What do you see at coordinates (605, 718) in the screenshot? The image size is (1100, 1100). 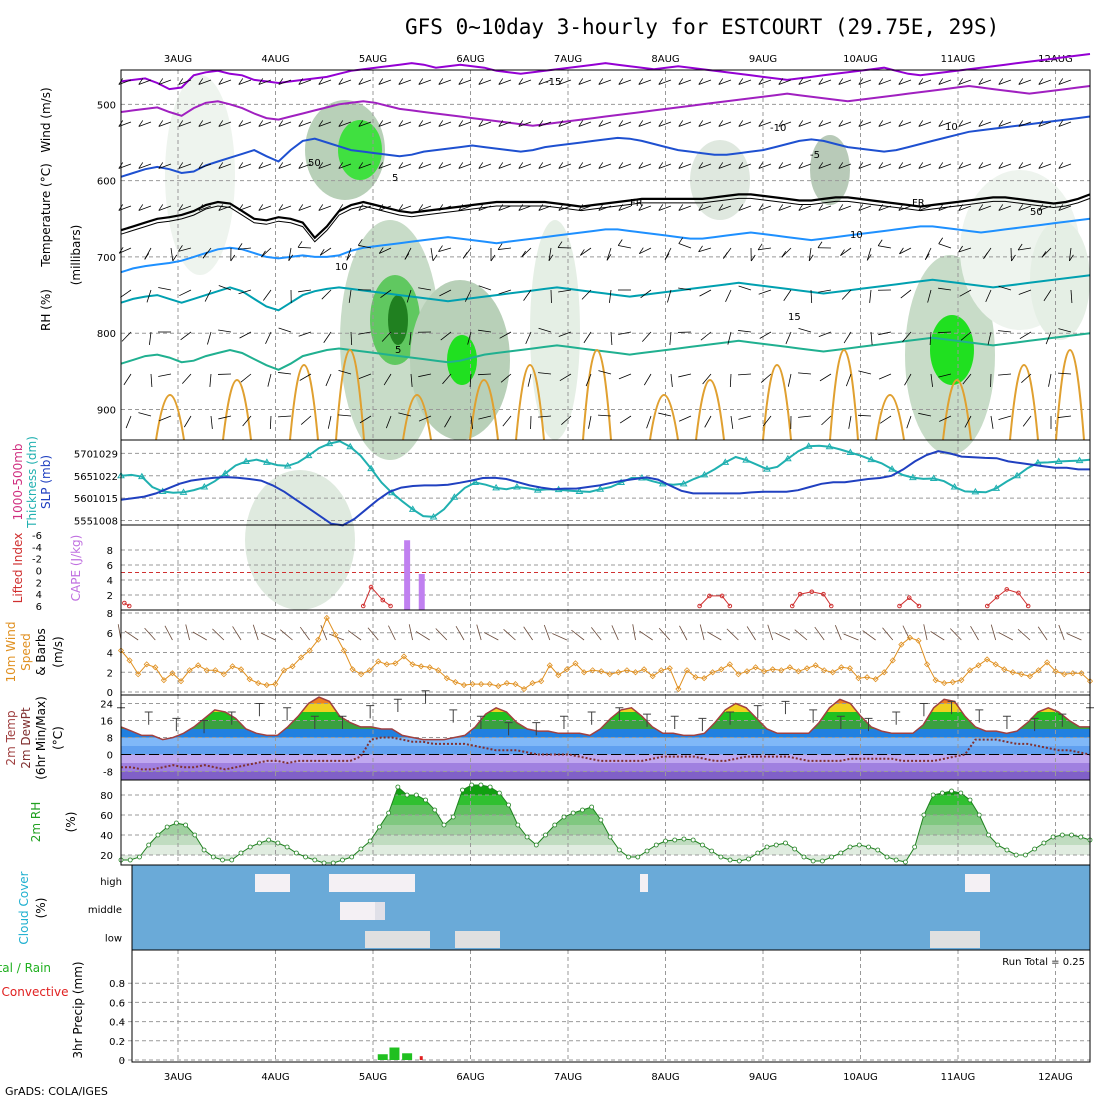 I see `temp-line` at bounding box center [605, 718].